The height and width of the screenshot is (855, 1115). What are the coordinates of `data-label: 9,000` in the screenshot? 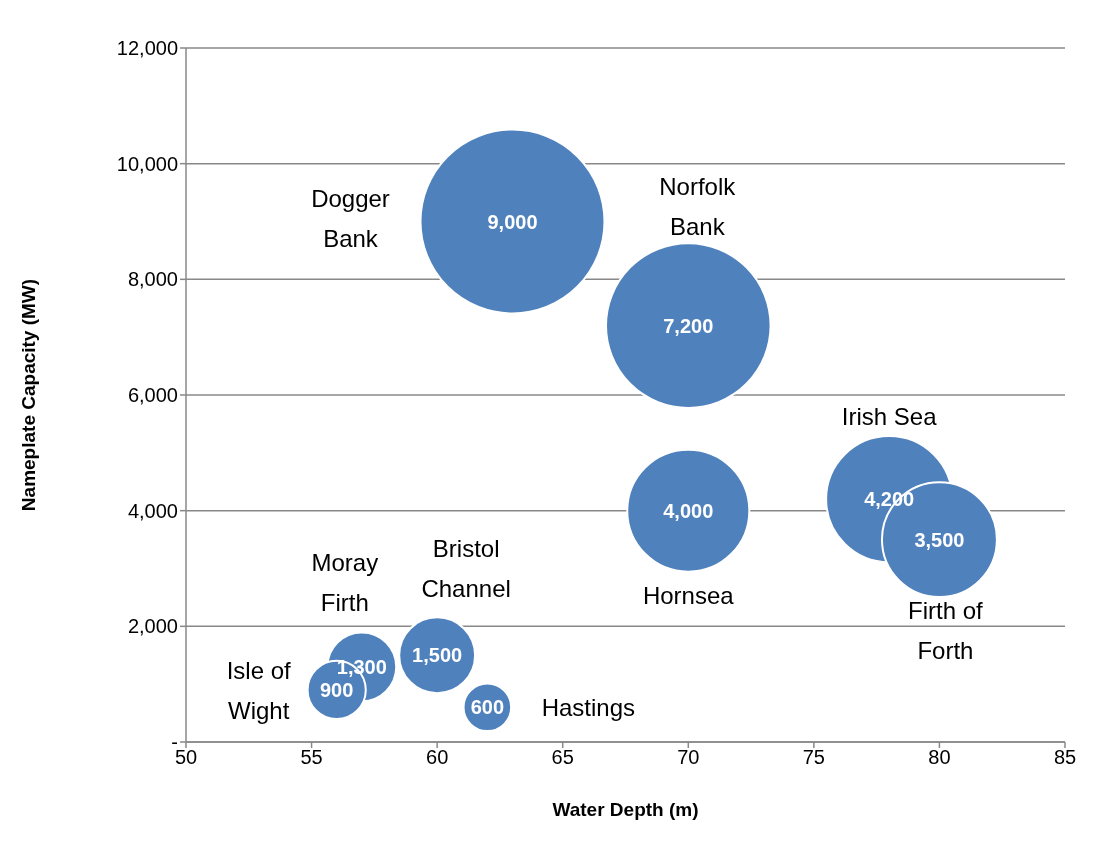 It's located at (512, 221).